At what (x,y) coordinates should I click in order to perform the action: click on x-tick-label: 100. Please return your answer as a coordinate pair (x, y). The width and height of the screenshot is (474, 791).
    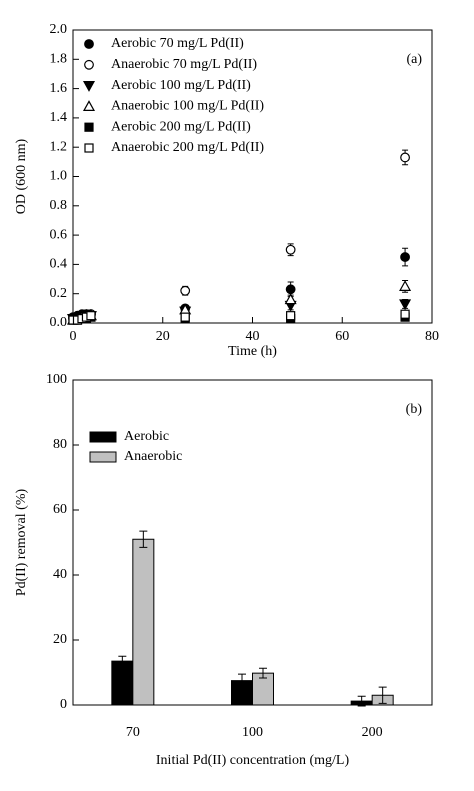
    Looking at the image, I should click on (252, 732).